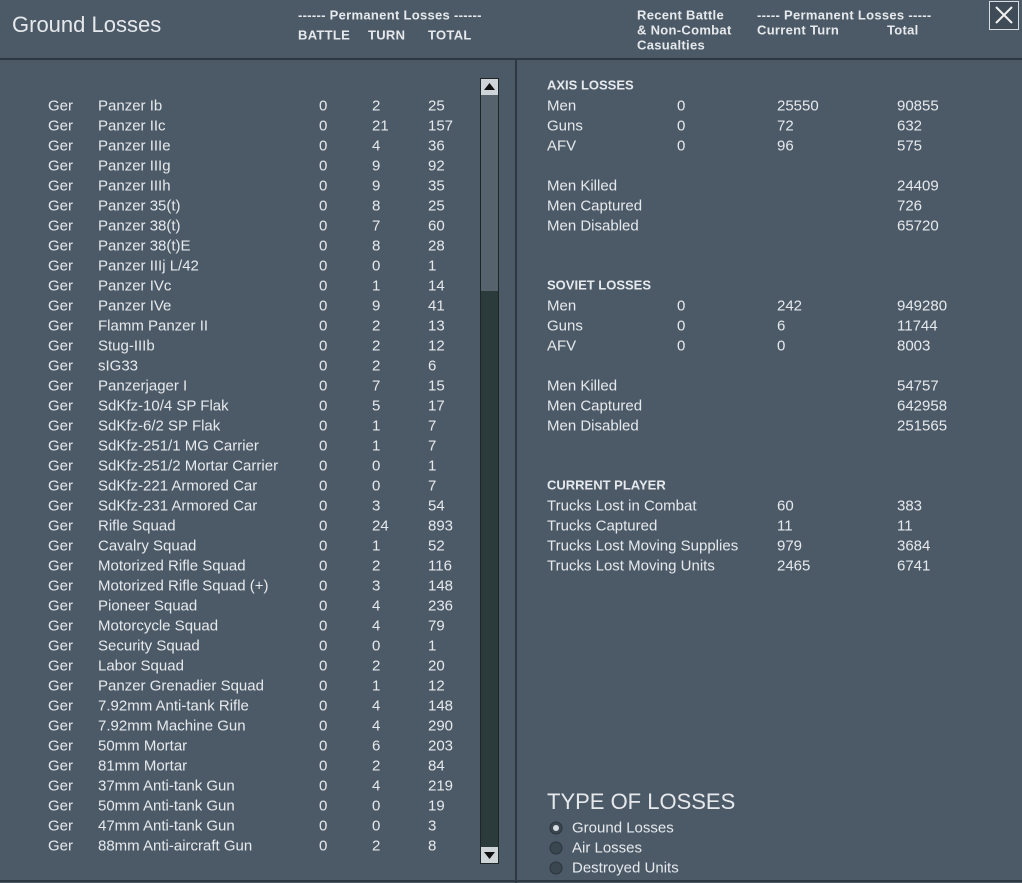 This screenshot has height=883, width=1022. Describe the element at coordinates (914, 546) in the screenshot. I see `total-value: 3684` at that location.